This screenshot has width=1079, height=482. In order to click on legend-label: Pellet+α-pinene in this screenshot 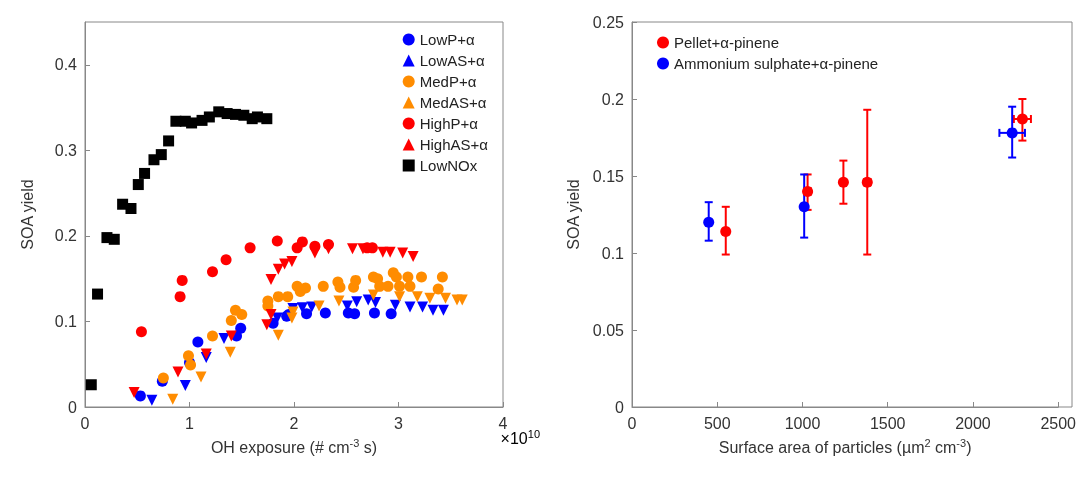, I will do `click(726, 42)`.